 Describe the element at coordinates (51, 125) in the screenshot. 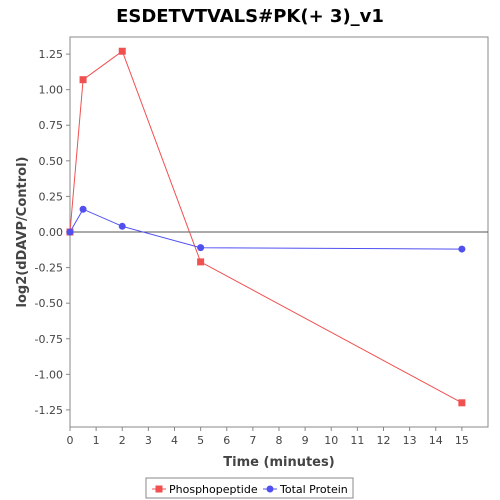

I see `y-tick-label: 0.75` at that location.